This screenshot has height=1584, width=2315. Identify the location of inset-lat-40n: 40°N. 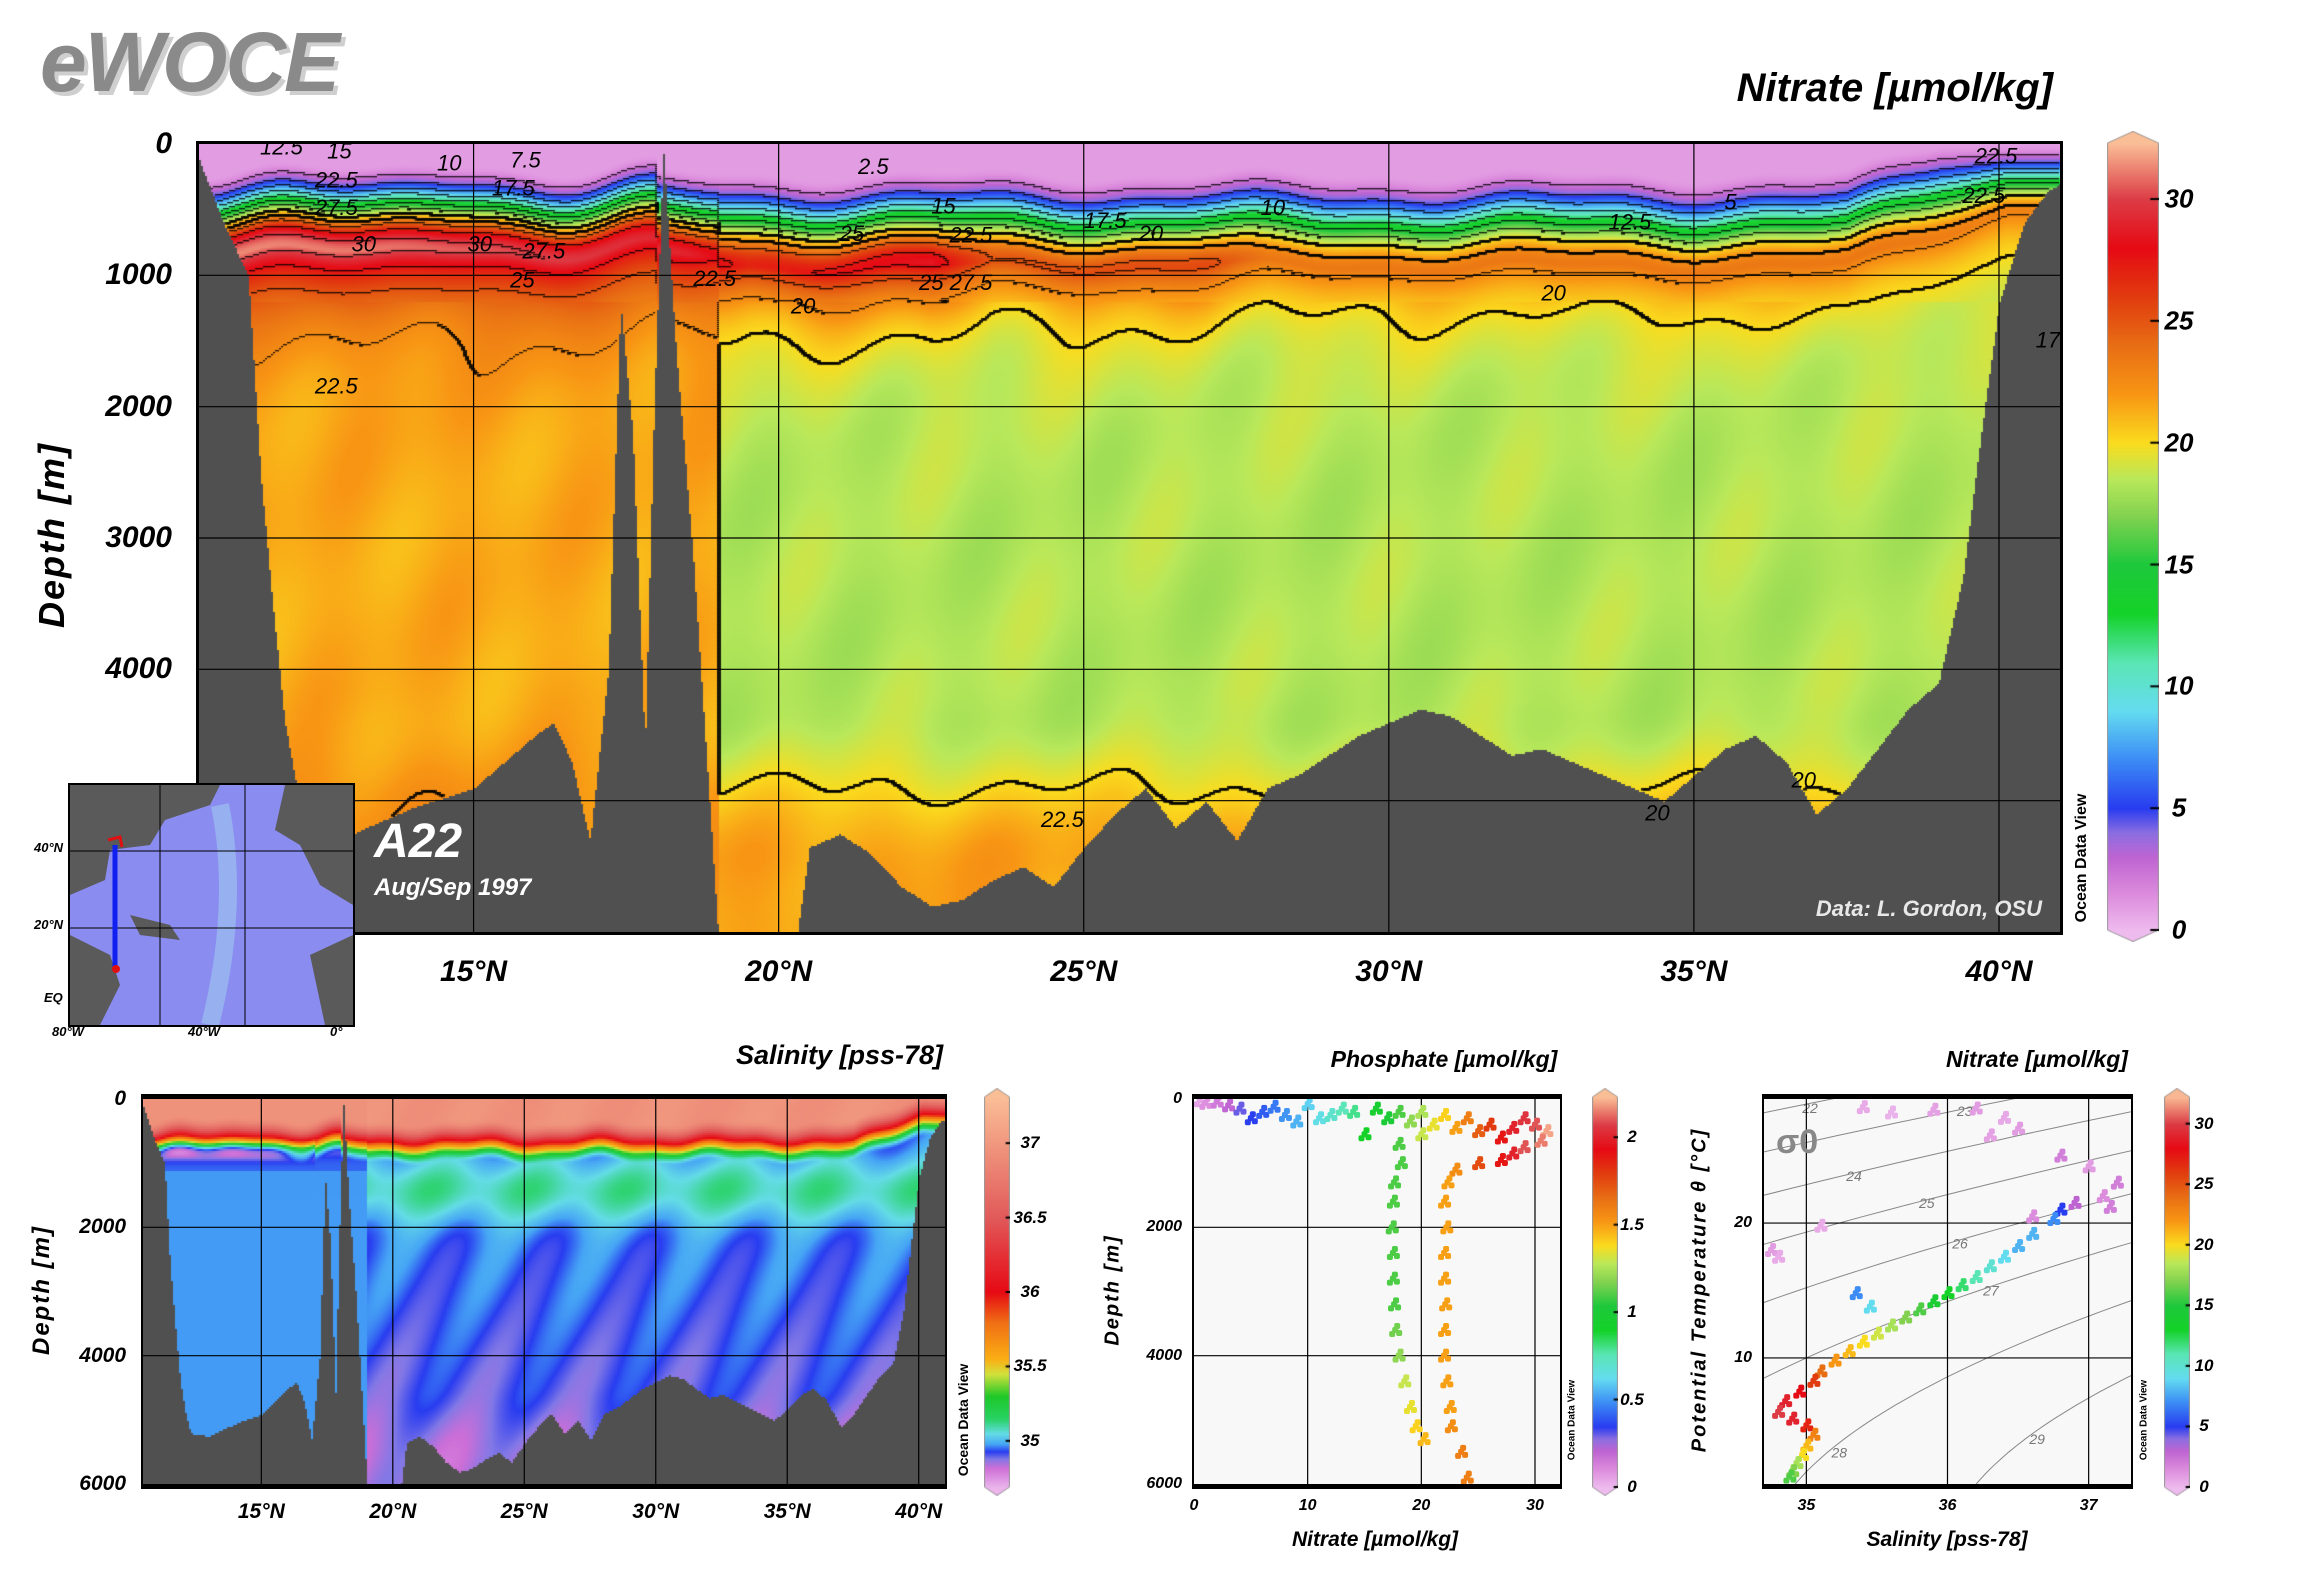
(49, 847).